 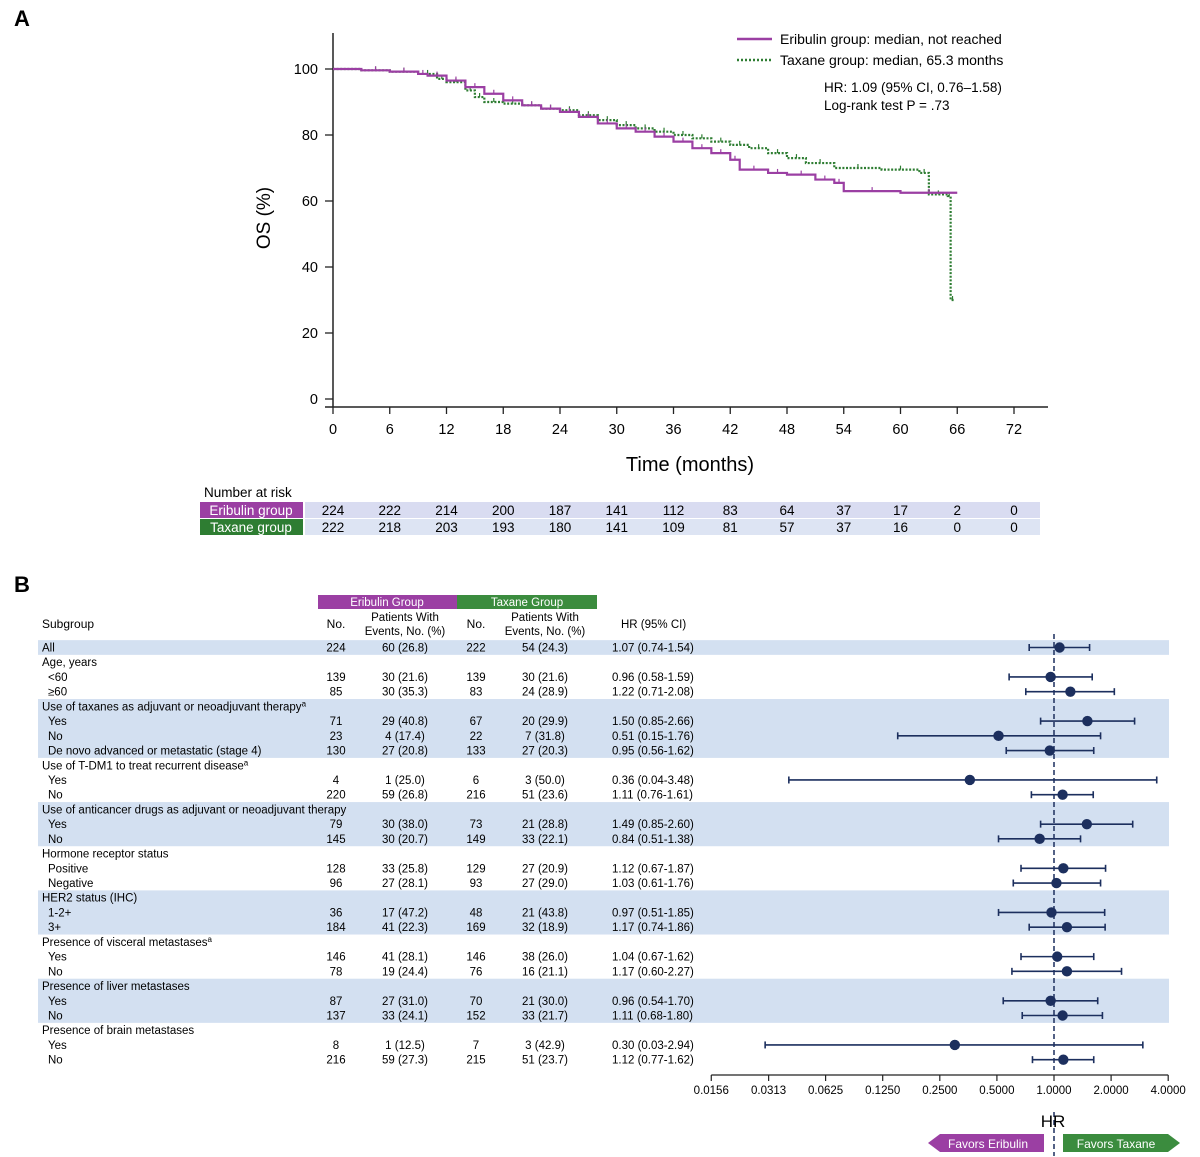 I want to click on hr-ci-text: 1.17 (0.60-2.27), so click(x=653, y=972).